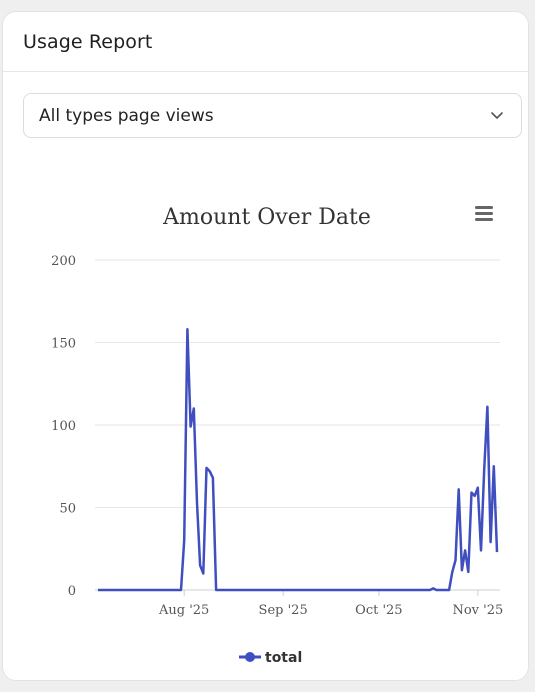 This screenshot has width=535, height=692. I want to click on card-title: Usage Report, so click(88, 41).